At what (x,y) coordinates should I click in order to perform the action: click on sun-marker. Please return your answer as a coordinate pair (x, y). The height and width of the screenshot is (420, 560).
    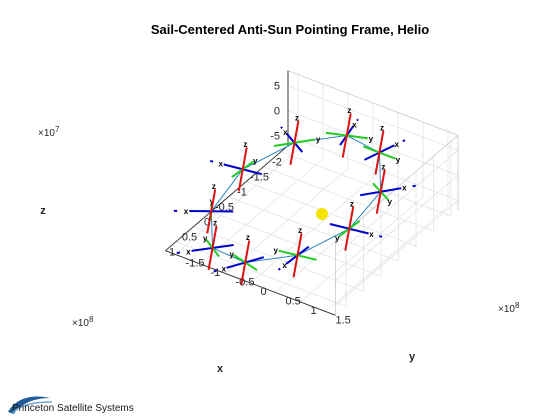
    Looking at the image, I should click on (322, 214).